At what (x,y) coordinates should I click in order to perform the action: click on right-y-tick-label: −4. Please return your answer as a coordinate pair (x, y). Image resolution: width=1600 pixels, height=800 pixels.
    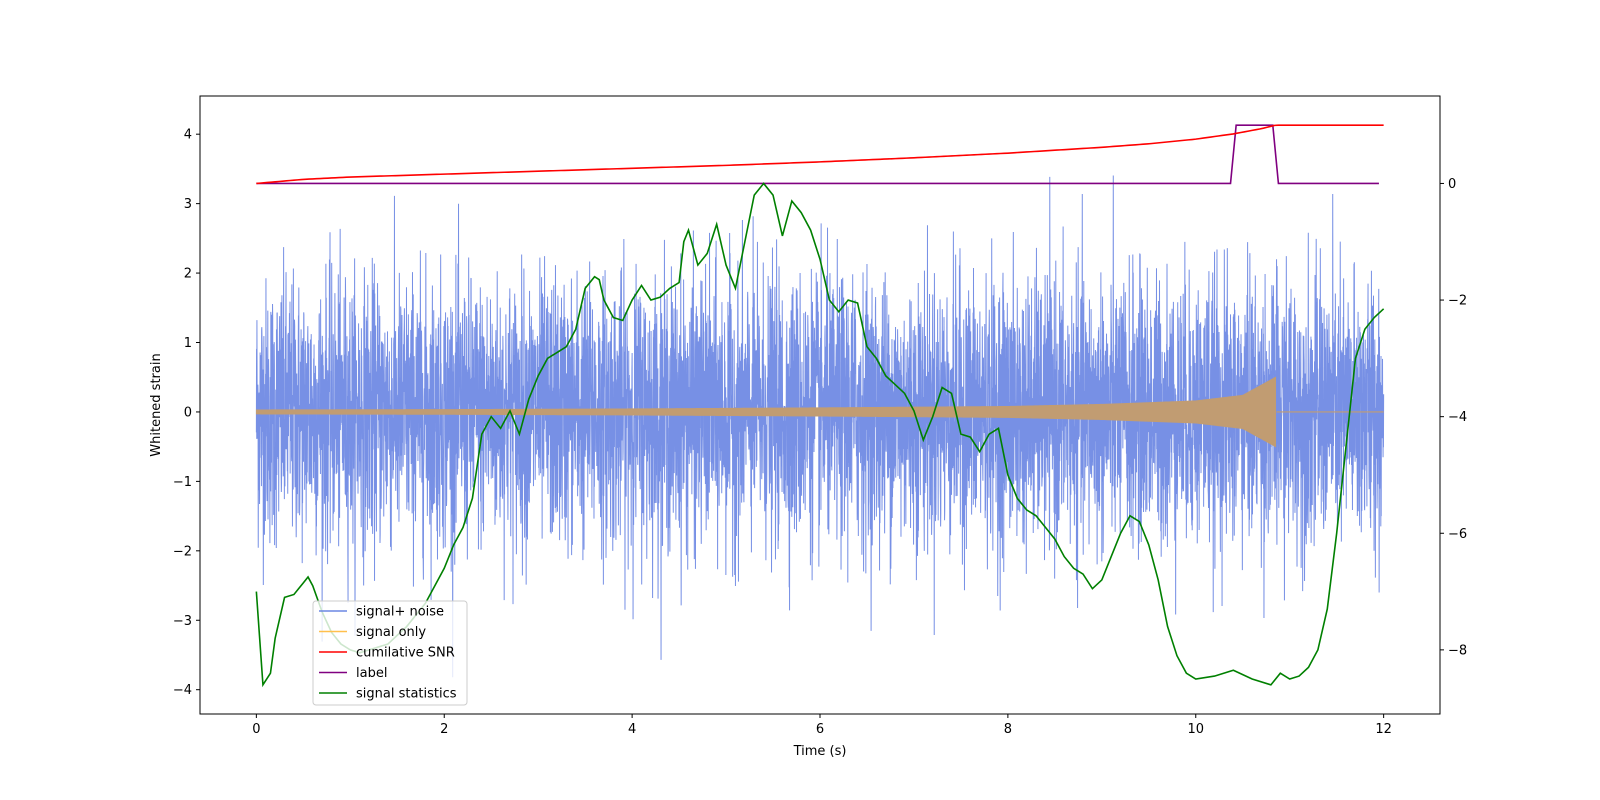
    Looking at the image, I should click on (1457, 417).